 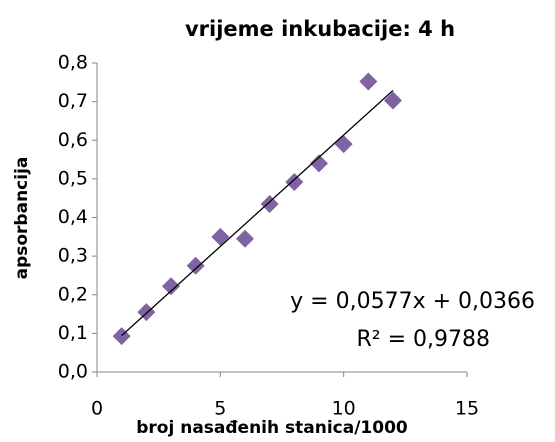 What do you see at coordinates (73, 256) in the screenshot?
I see `y-tick-label: 0,3` at bounding box center [73, 256].